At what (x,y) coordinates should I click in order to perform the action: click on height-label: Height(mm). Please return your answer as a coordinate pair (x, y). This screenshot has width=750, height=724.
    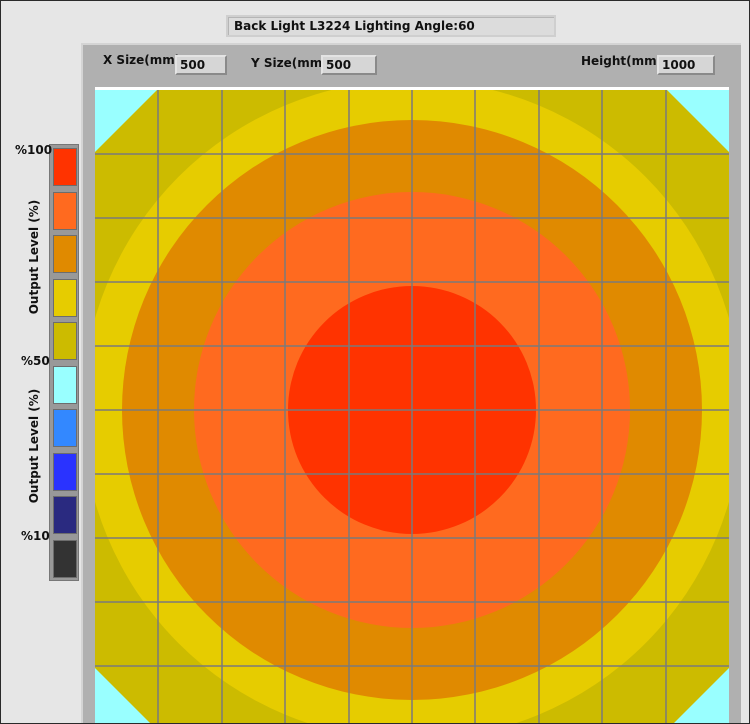
    Looking at the image, I should click on (622, 61).